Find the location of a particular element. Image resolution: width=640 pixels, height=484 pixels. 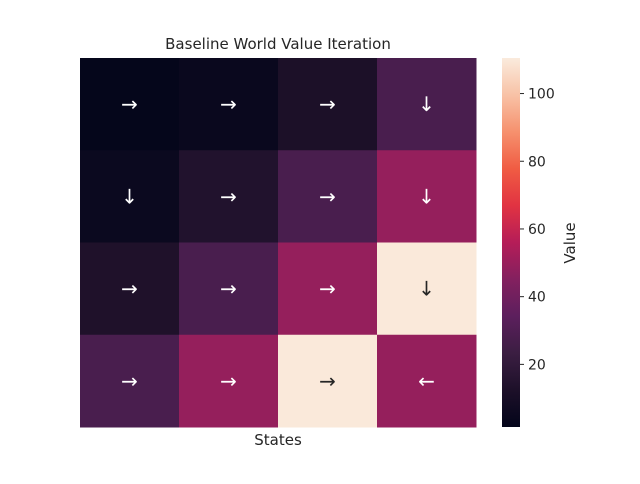

heatmap-cell-r0-c0 is located at coordinates (130, 104).